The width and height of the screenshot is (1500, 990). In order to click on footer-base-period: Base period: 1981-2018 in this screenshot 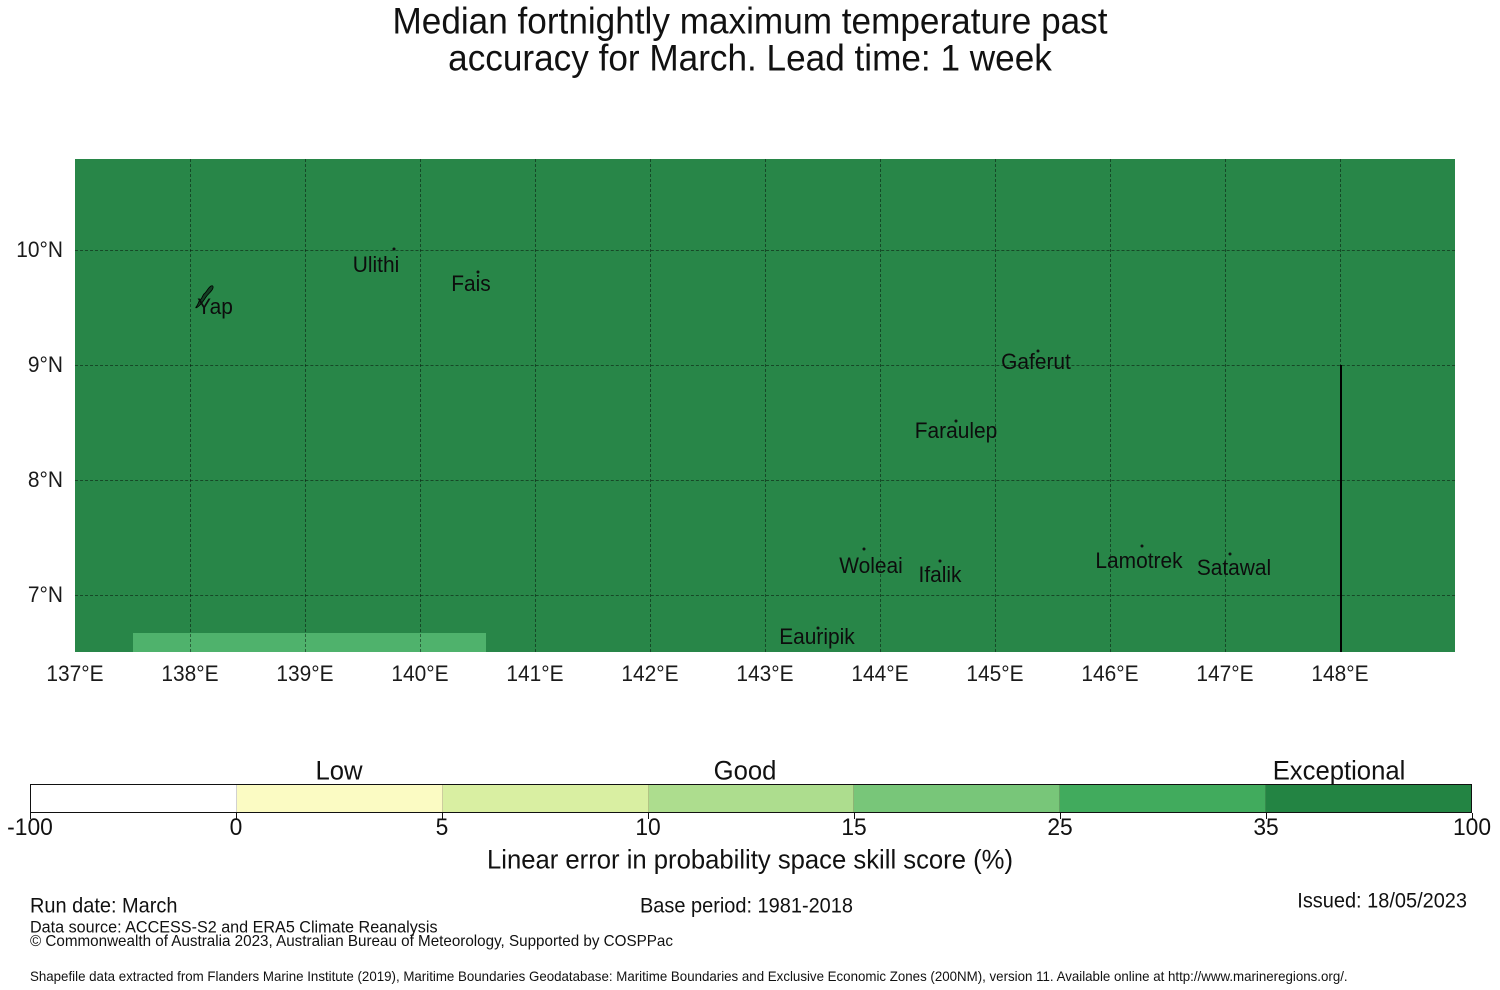, I will do `click(746, 906)`.